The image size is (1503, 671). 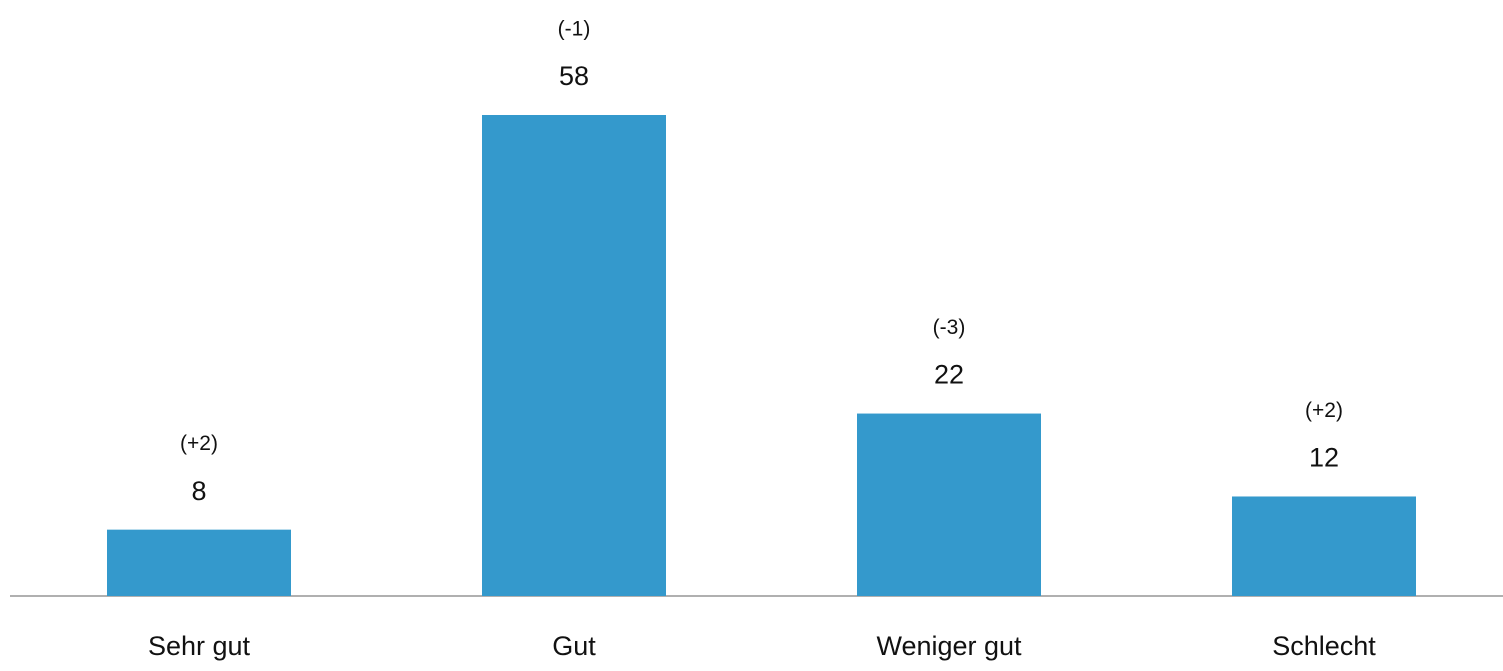 What do you see at coordinates (574, 29) in the screenshot?
I see `change-annotation: (-1)` at bounding box center [574, 29].